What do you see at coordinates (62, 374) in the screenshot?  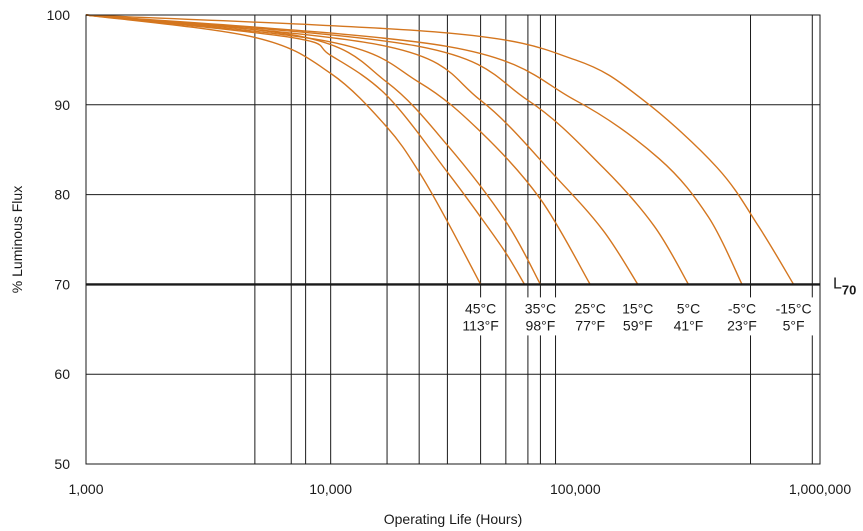 I see `y-tick-label: 60` at bounding box center [62, 374].